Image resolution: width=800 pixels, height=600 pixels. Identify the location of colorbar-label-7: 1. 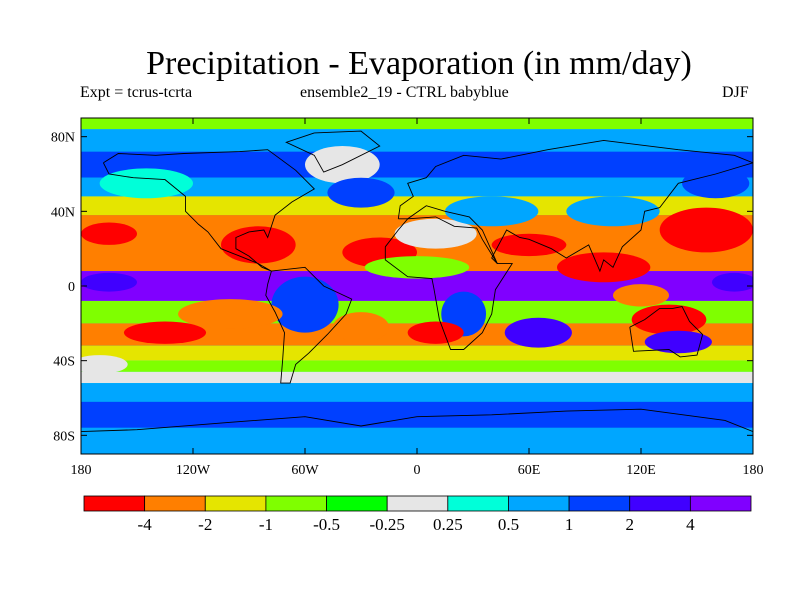
(569, 524).